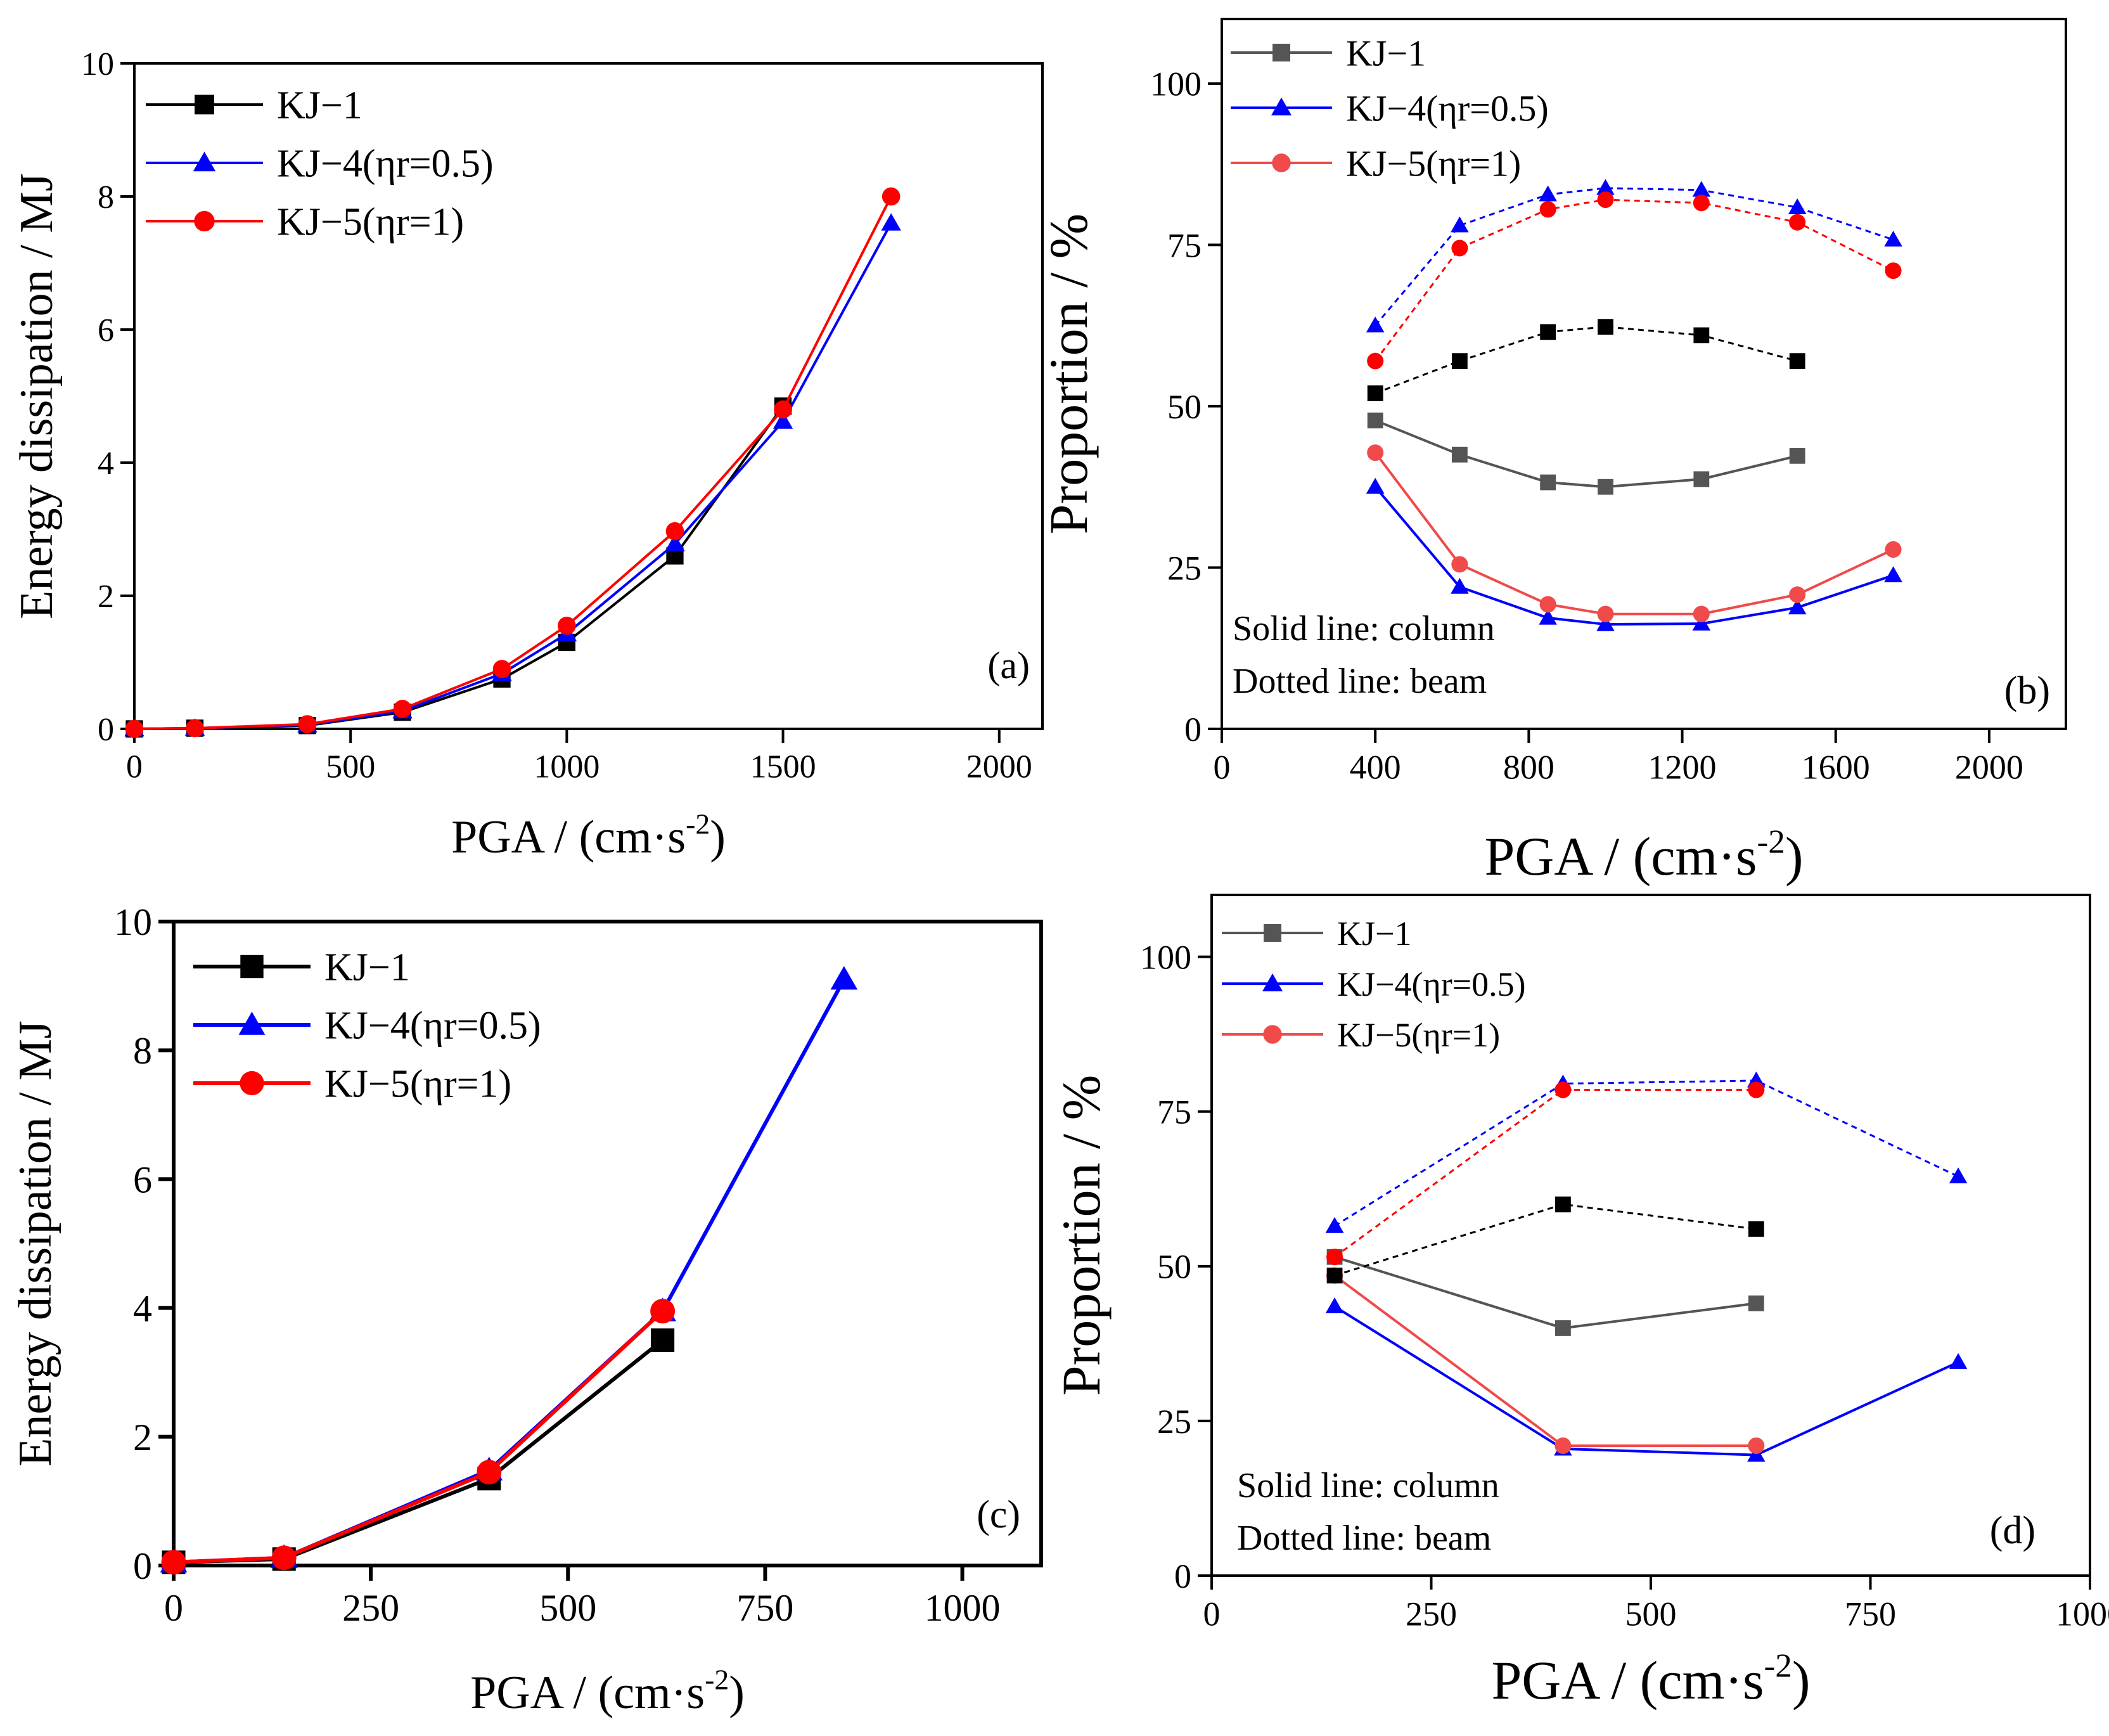 The height and width of the screenshot is (1736, 2109). I want to click on x-axis-label-d: PGA / (cm·s-2), so click(1650, 1679).